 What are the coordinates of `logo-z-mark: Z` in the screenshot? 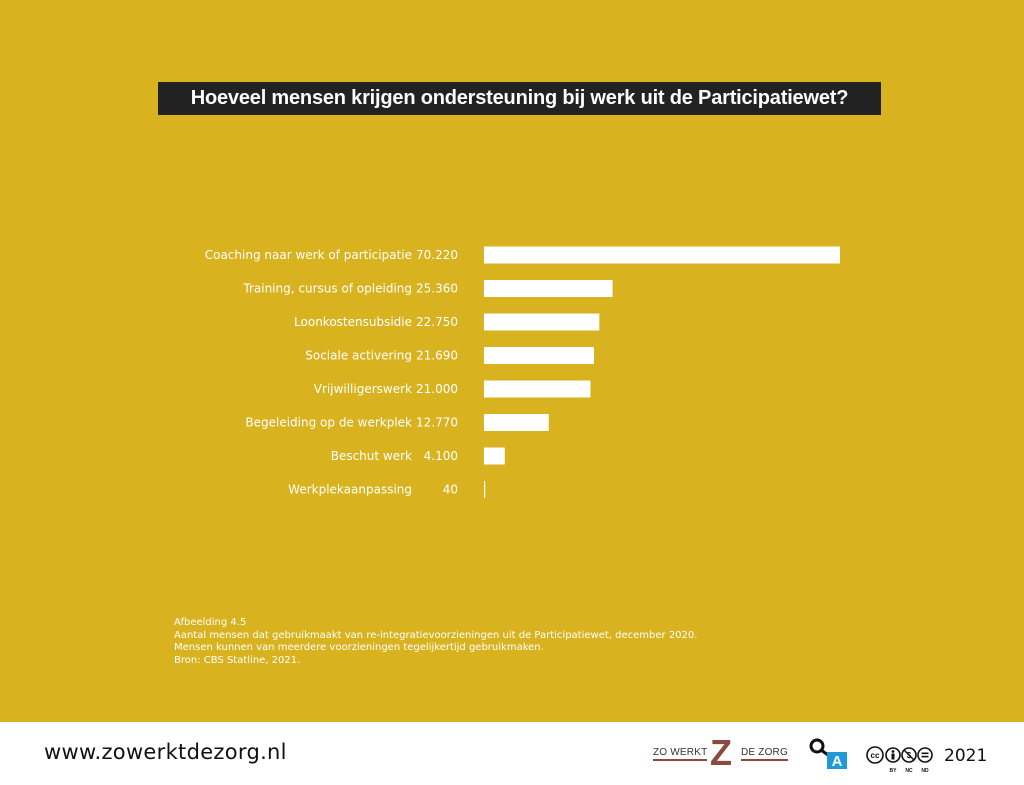 It's located at (721, 752).